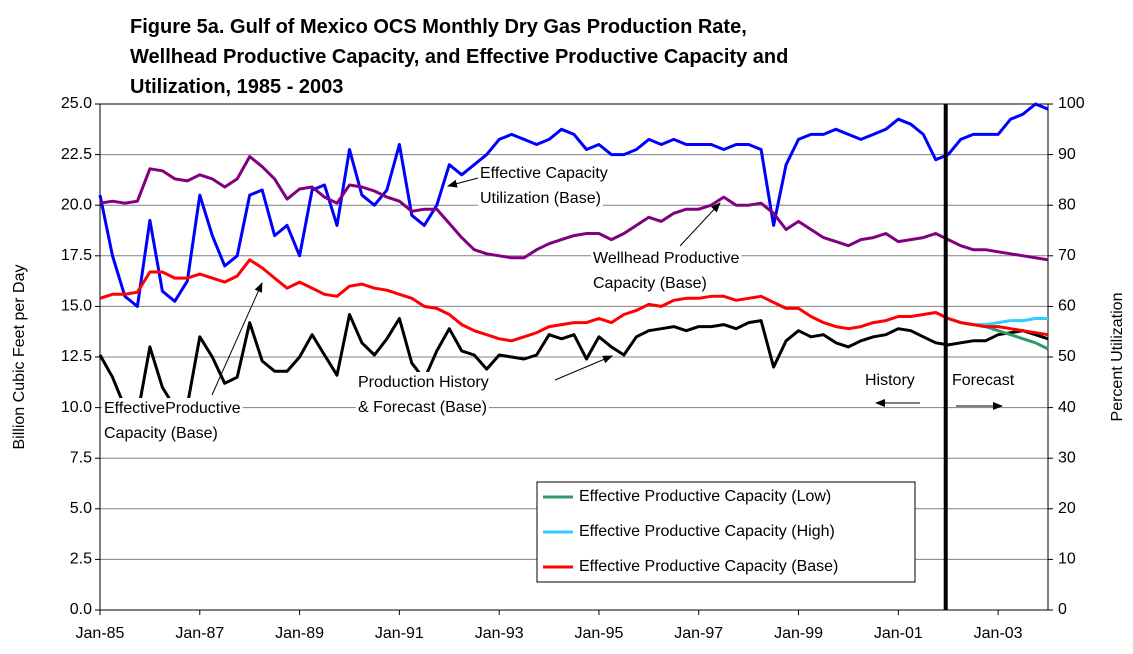 This screenshot has height=654, width=1133. What do you see at coordinates (299, 633) in the screenshot?
I see `x-tick-label: Jan-89` at bounding box center [299, 633].